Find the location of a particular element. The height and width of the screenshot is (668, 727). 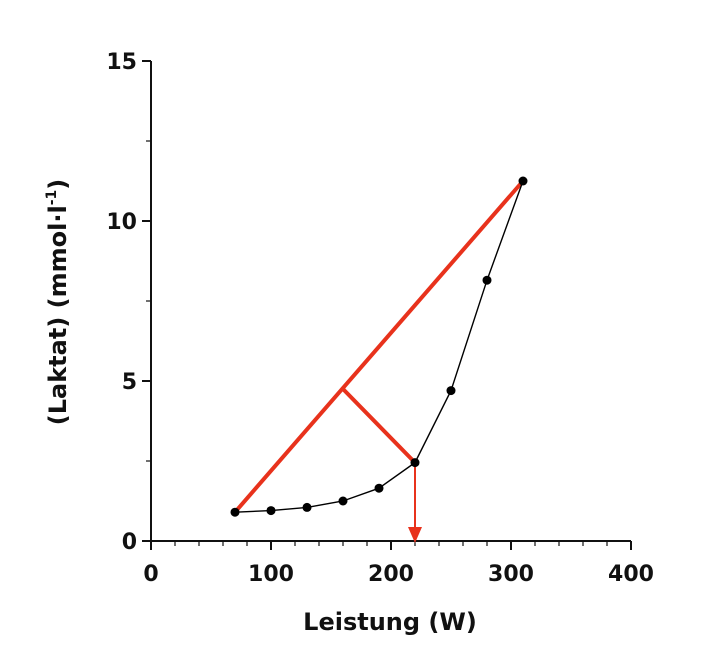

y-axis: 0 5 10 15 is located at coordinates (129, 302).